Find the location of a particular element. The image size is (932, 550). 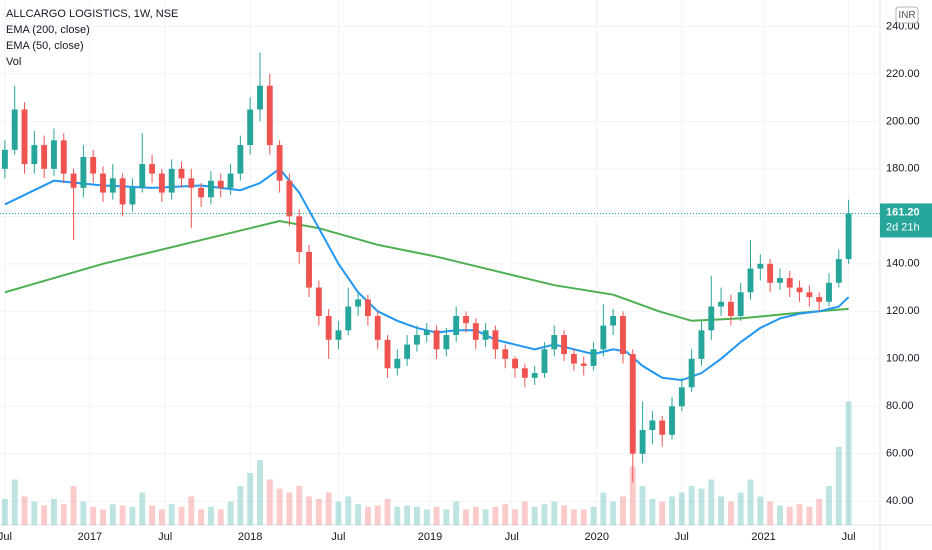

x-tick-label: 2019 is located at coordinates (430, 537).